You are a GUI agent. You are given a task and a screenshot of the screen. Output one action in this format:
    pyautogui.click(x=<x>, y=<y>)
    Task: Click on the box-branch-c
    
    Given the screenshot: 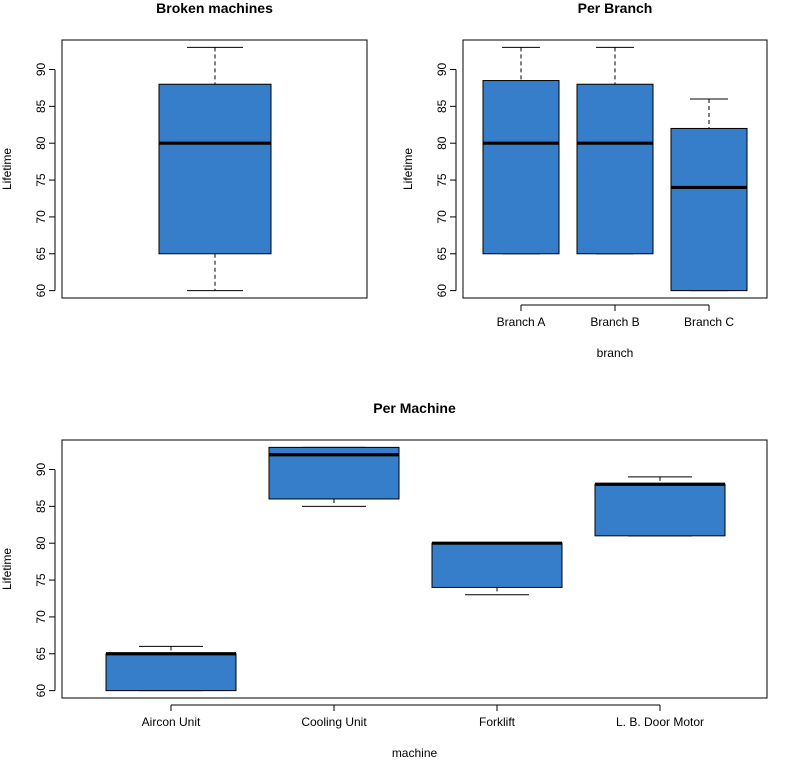 What is the action you would take?
    pyautogui.click(x=709, y=195)
    